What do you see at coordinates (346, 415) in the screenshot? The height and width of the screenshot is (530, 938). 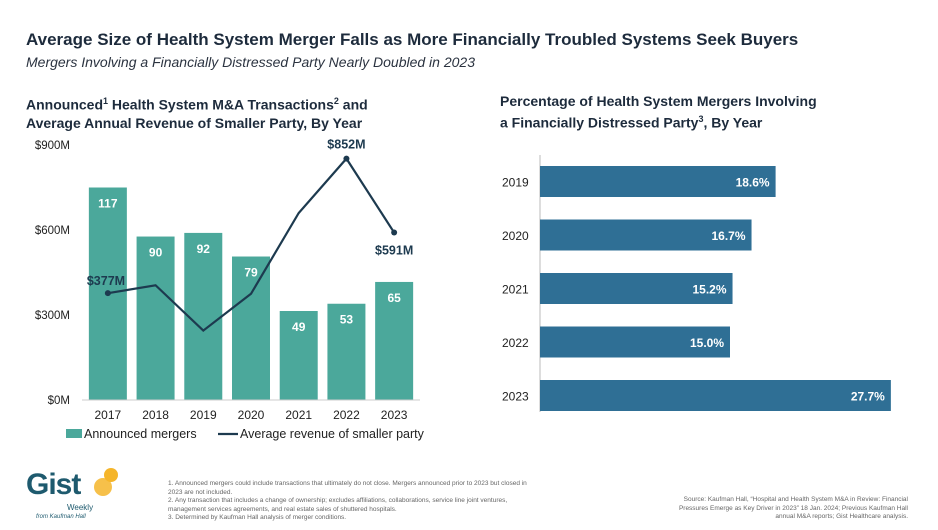 I see `x-tick-label: 2022` at bounding box center [346, 415].